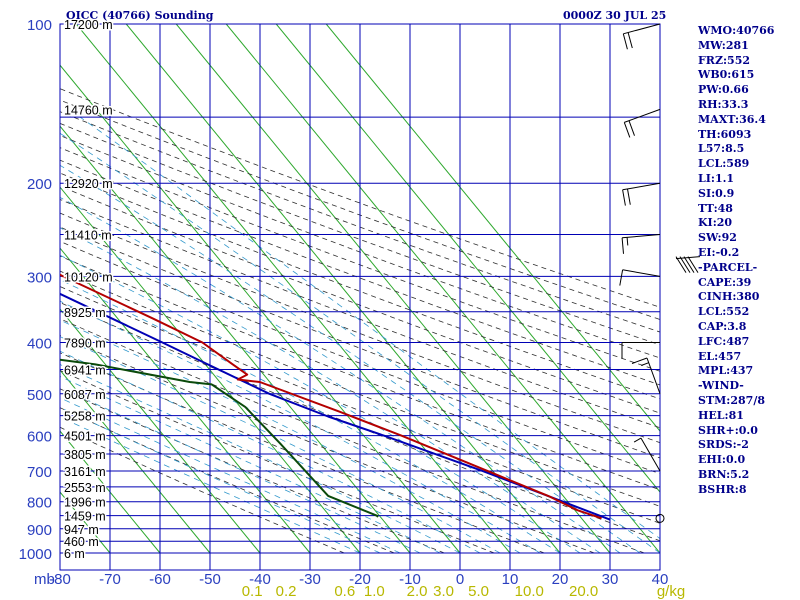 The width and height of the screenshot is (800, 600). Describe the element at coordinates (260, 579) in the screenshot. I see `temperature-tick-label: -40` at that location.